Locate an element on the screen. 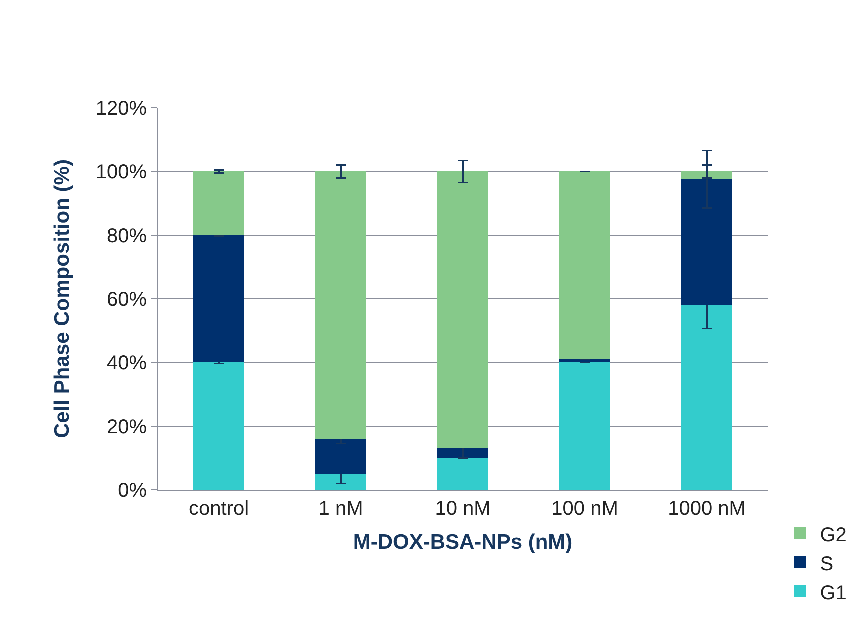 This screenshot has height=622, width=864. y-tick-label: 100% is located at coordinates (122, 173).